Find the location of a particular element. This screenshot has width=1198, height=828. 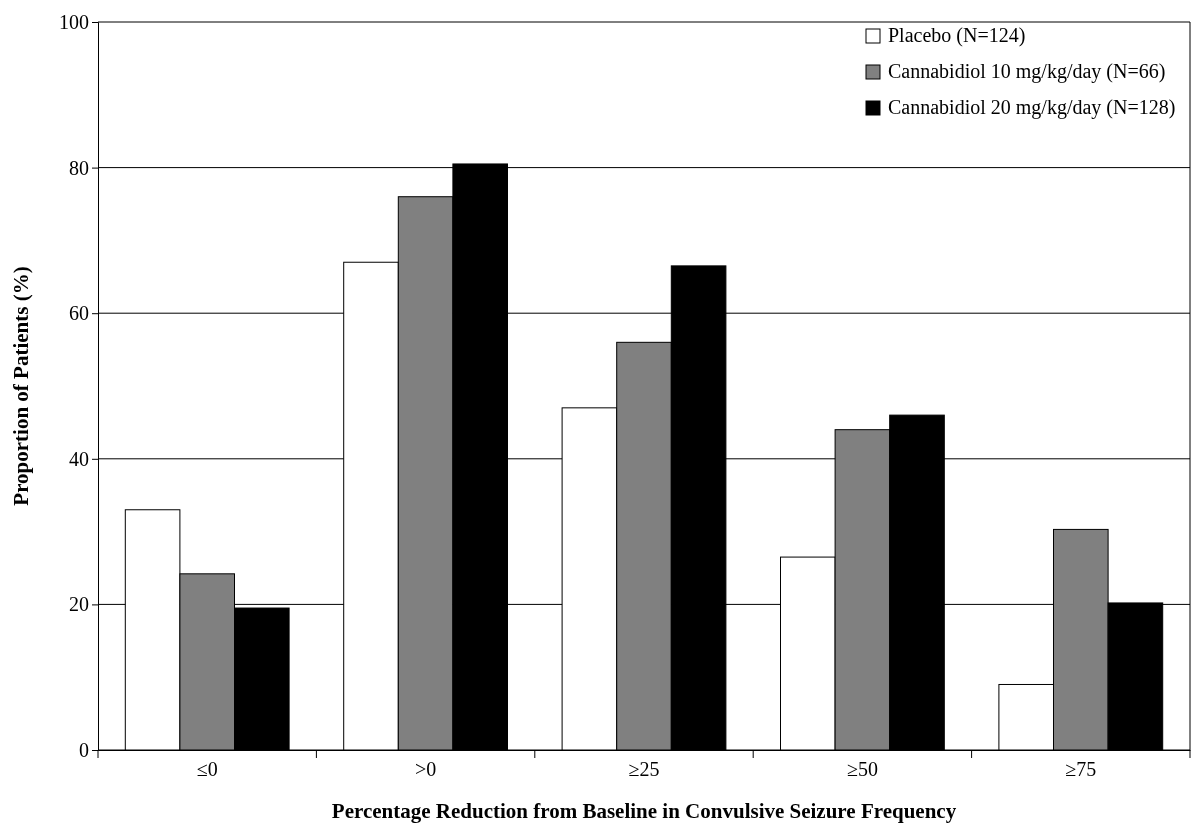

legend-label: Placebo (N=124) is located at coordinates (957, 35).